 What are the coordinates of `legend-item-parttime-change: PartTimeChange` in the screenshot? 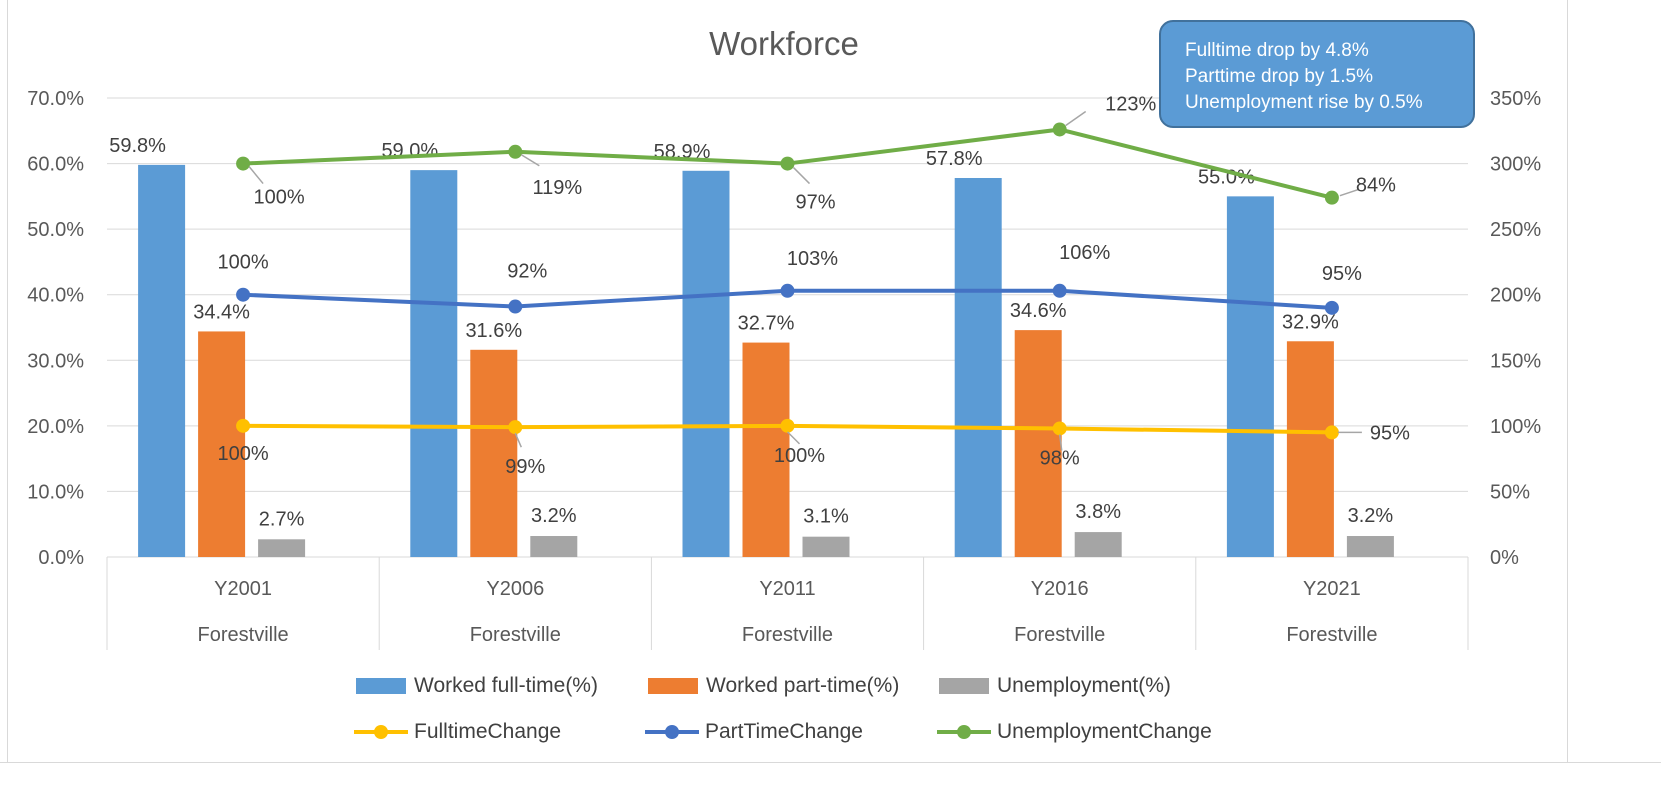 It's located at (754, 732).